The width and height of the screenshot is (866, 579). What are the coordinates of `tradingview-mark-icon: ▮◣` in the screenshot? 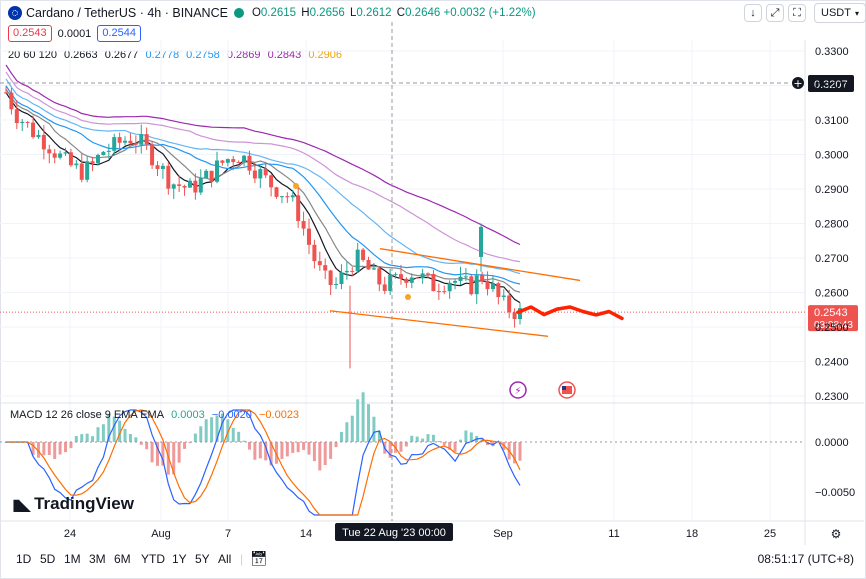 It's located at (21, 504).